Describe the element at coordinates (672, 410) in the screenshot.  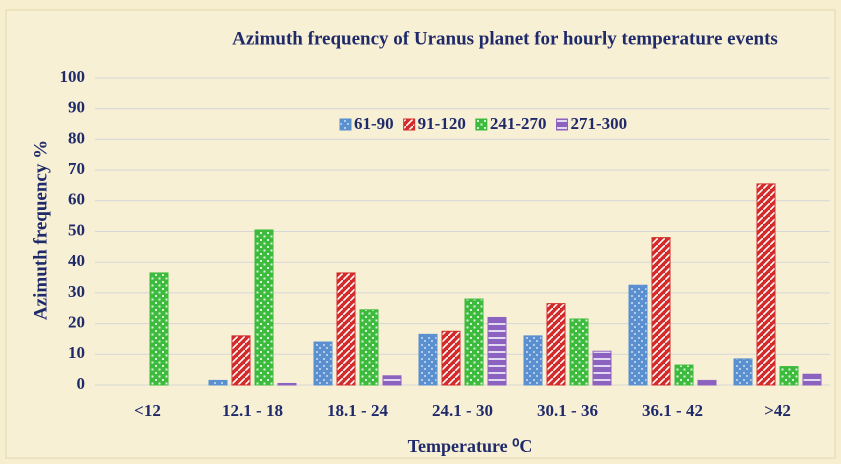
I see `x-tick-label: 36.1 - 42` at that location.